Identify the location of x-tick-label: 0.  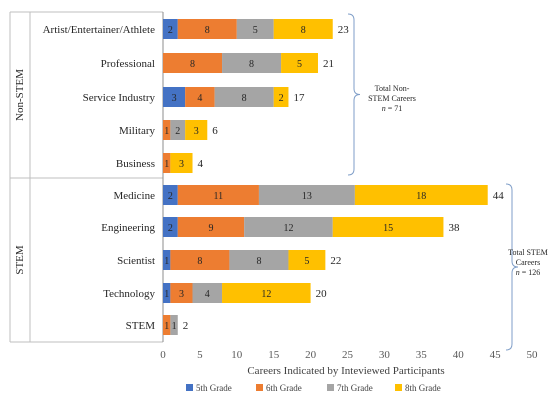
(163, 355).